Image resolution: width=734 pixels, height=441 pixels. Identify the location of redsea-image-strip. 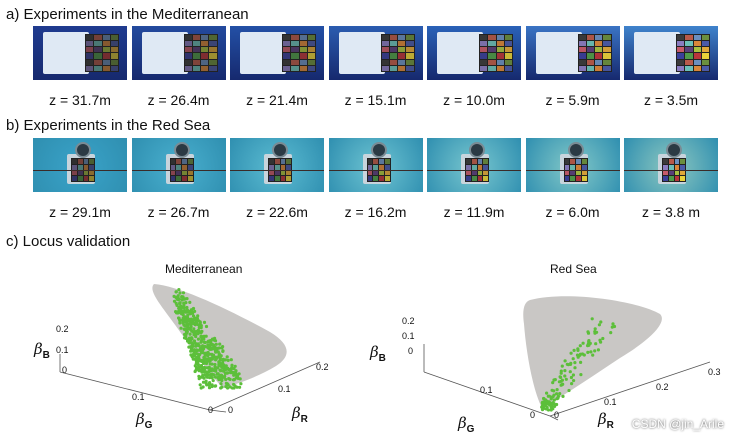
(378, 165).